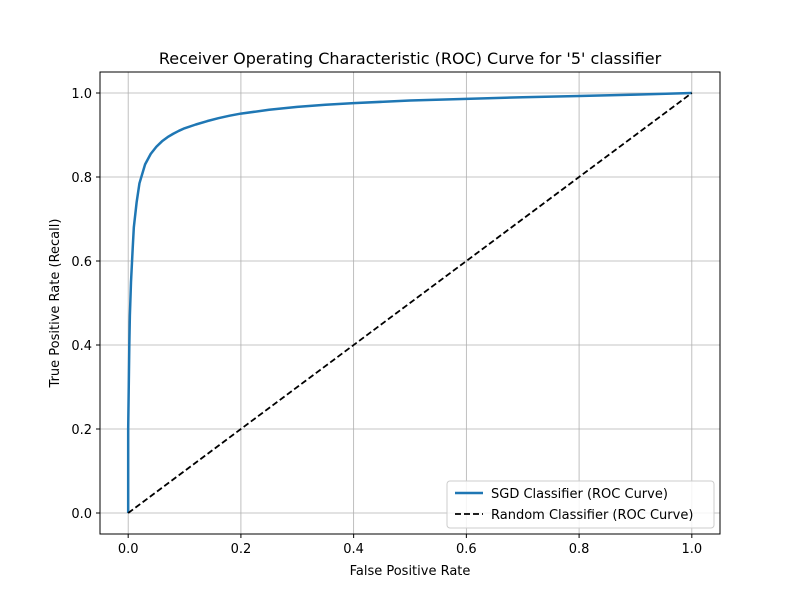  I want to click on y-tick-label: 0.4, so click(81, 346).